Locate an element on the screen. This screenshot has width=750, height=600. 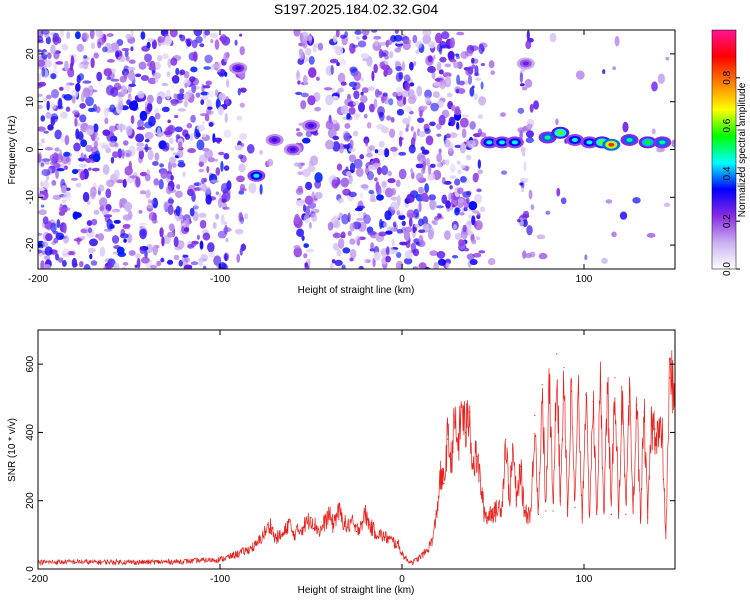
spectrogram-x-label: Height of straight line (km) is located at coordinates (356, 290).